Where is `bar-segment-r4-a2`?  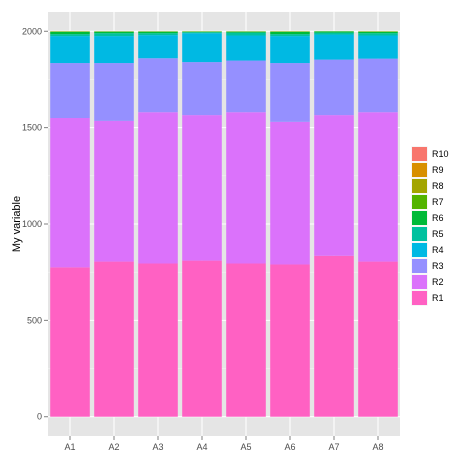 bar-segment-r4-a2 is located at coordinates (114, 50).